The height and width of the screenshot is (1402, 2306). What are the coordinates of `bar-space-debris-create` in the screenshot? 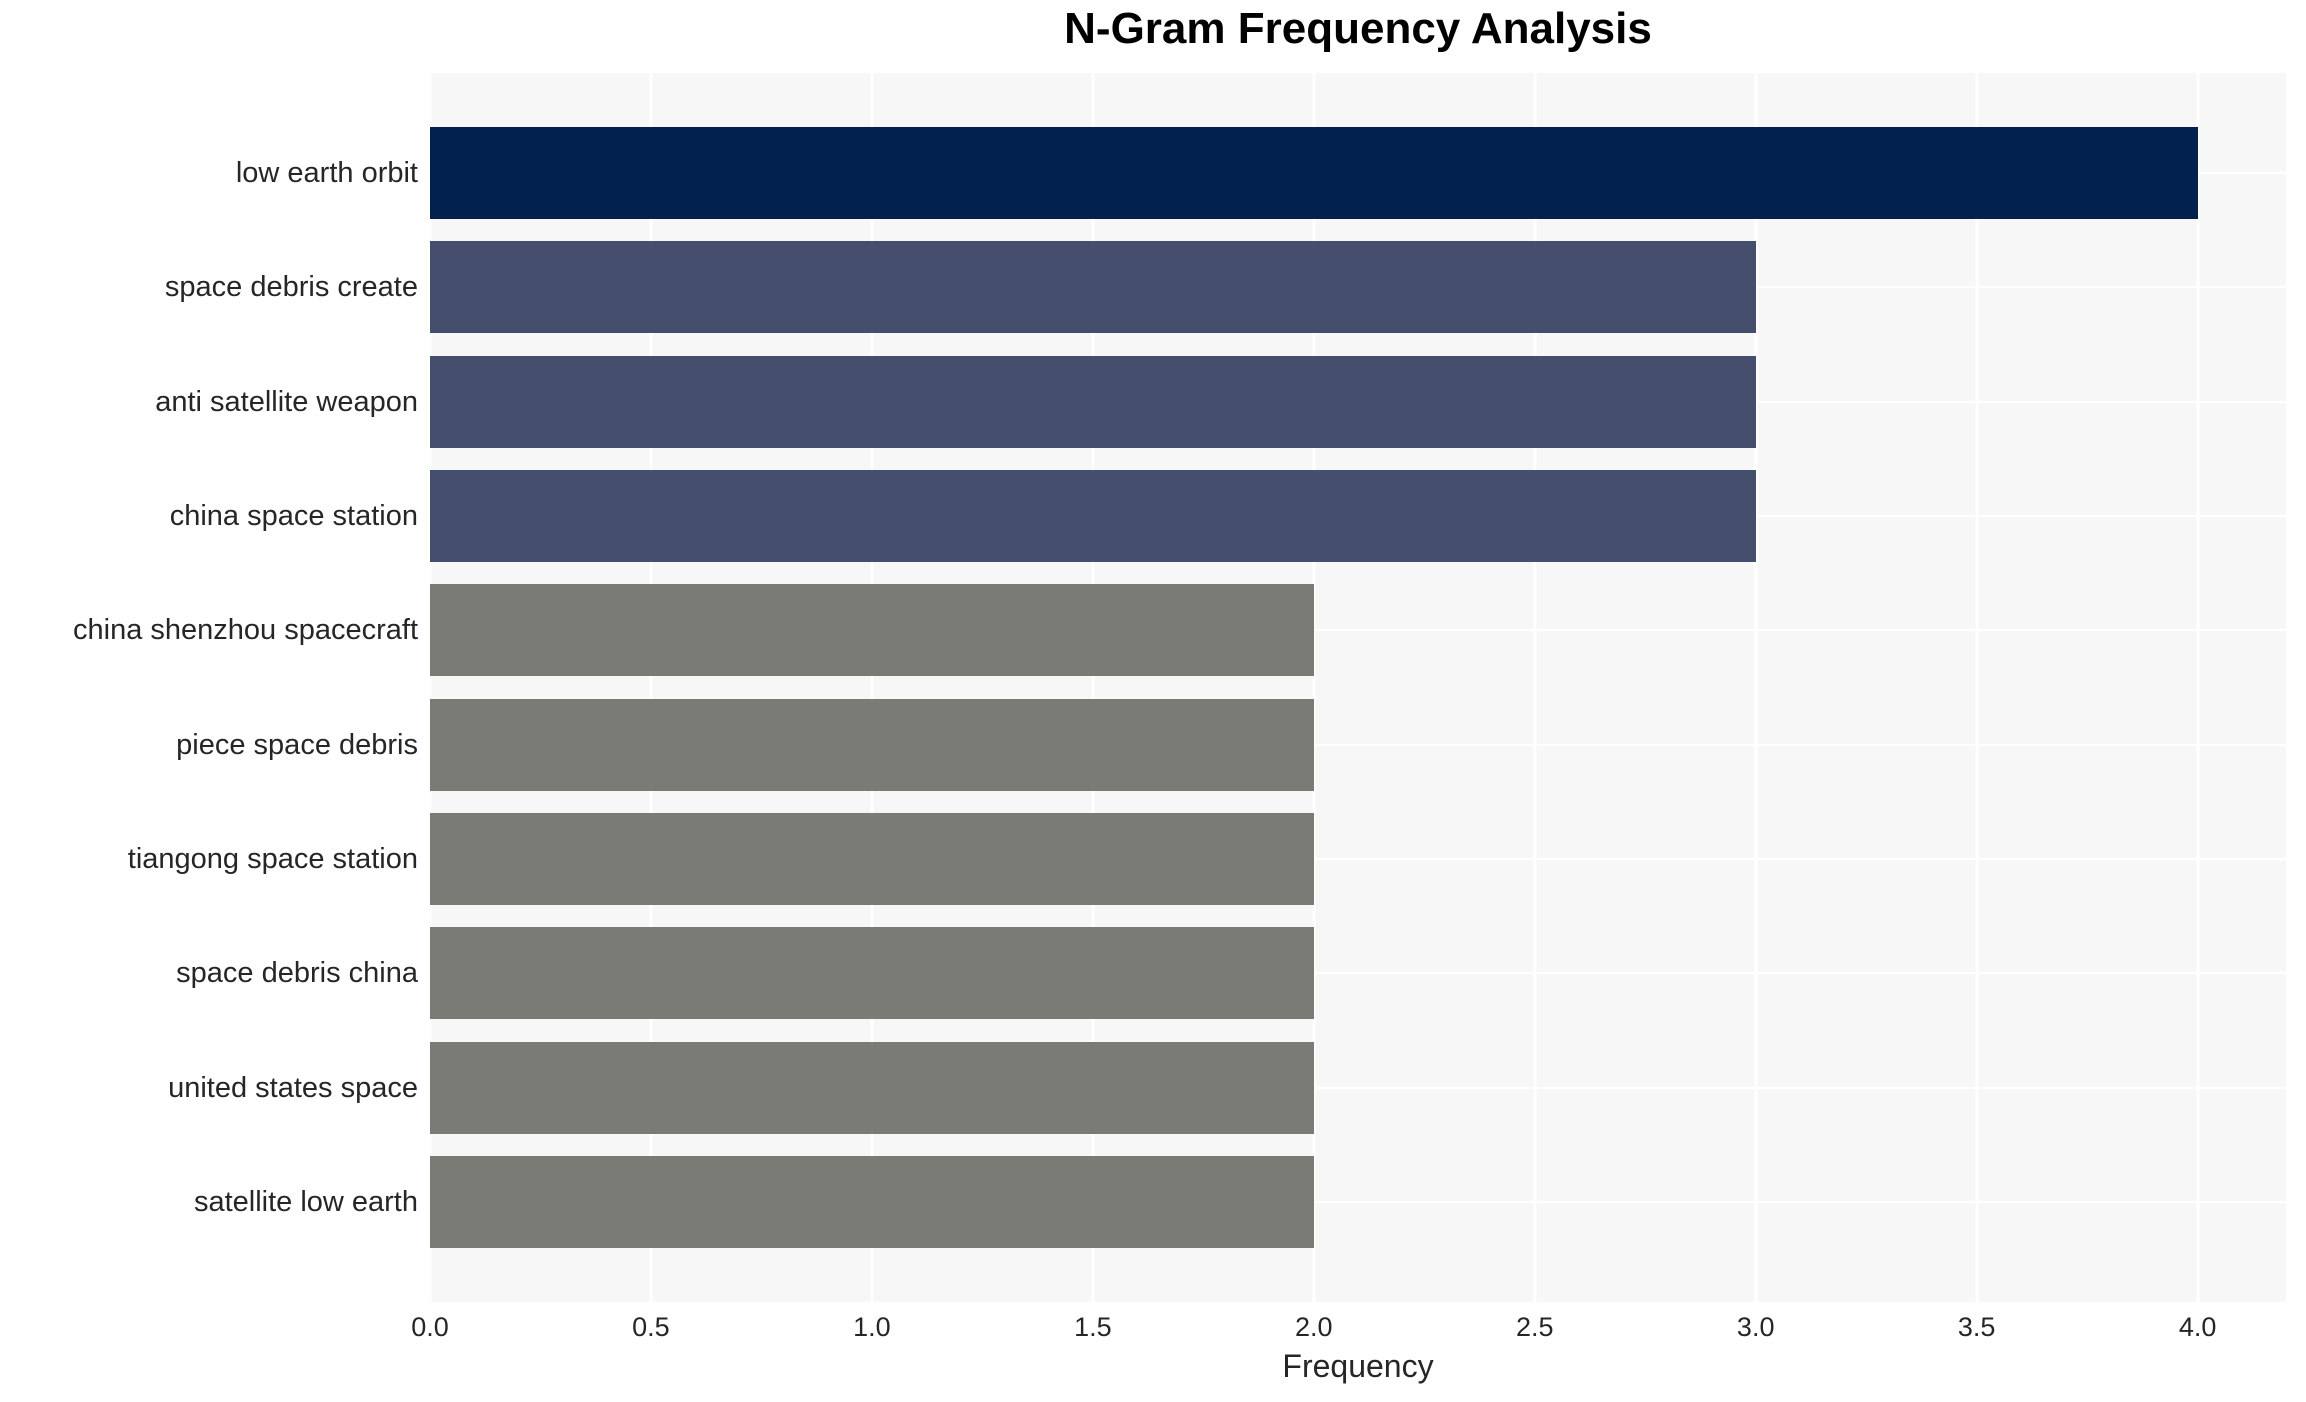 It's located at (1093, 287).